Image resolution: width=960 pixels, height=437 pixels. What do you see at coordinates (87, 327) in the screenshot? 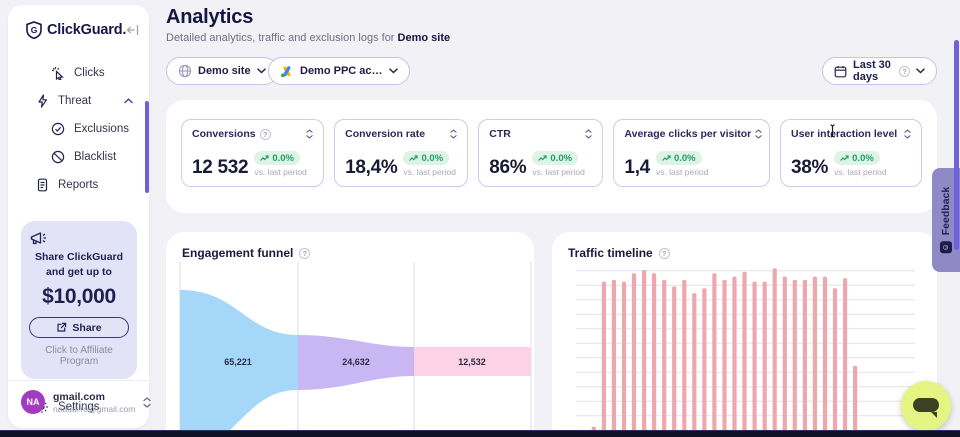
I see `share-button-label: Share` at bounding box center [87, 327].